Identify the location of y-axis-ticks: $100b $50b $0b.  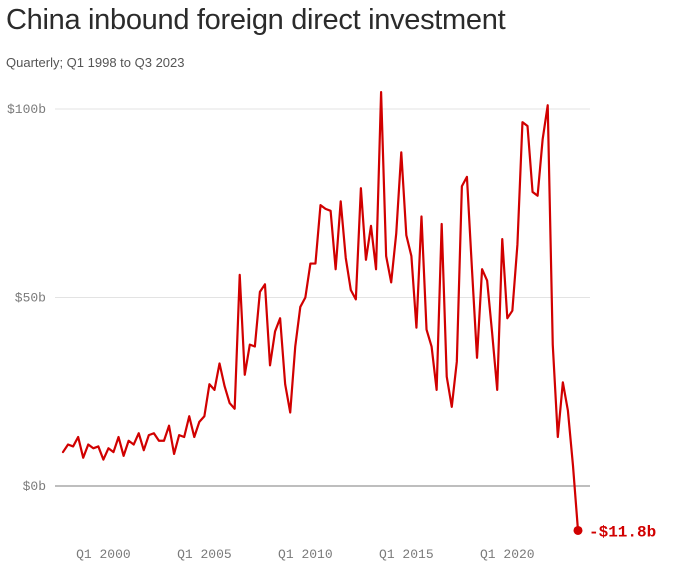
(26, 298).